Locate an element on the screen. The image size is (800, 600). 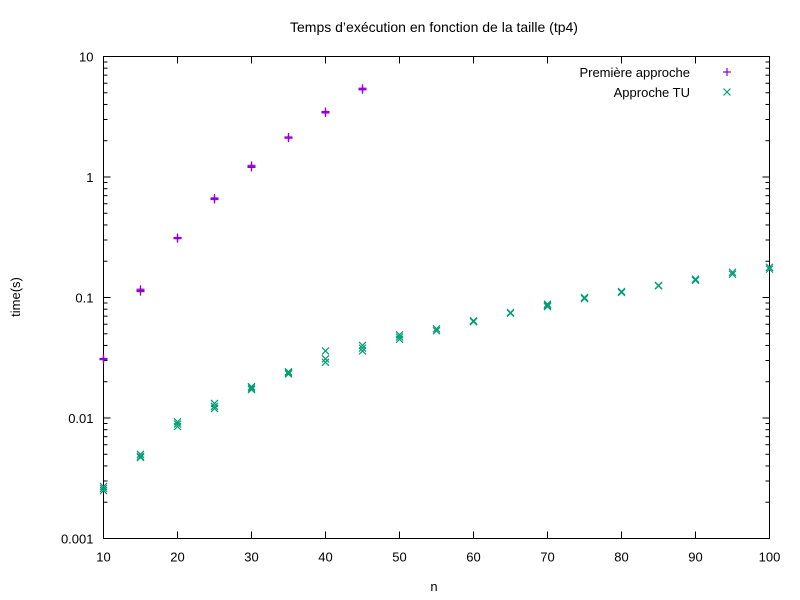
x-tick-label: 40 is located at coordinates (325, 557).